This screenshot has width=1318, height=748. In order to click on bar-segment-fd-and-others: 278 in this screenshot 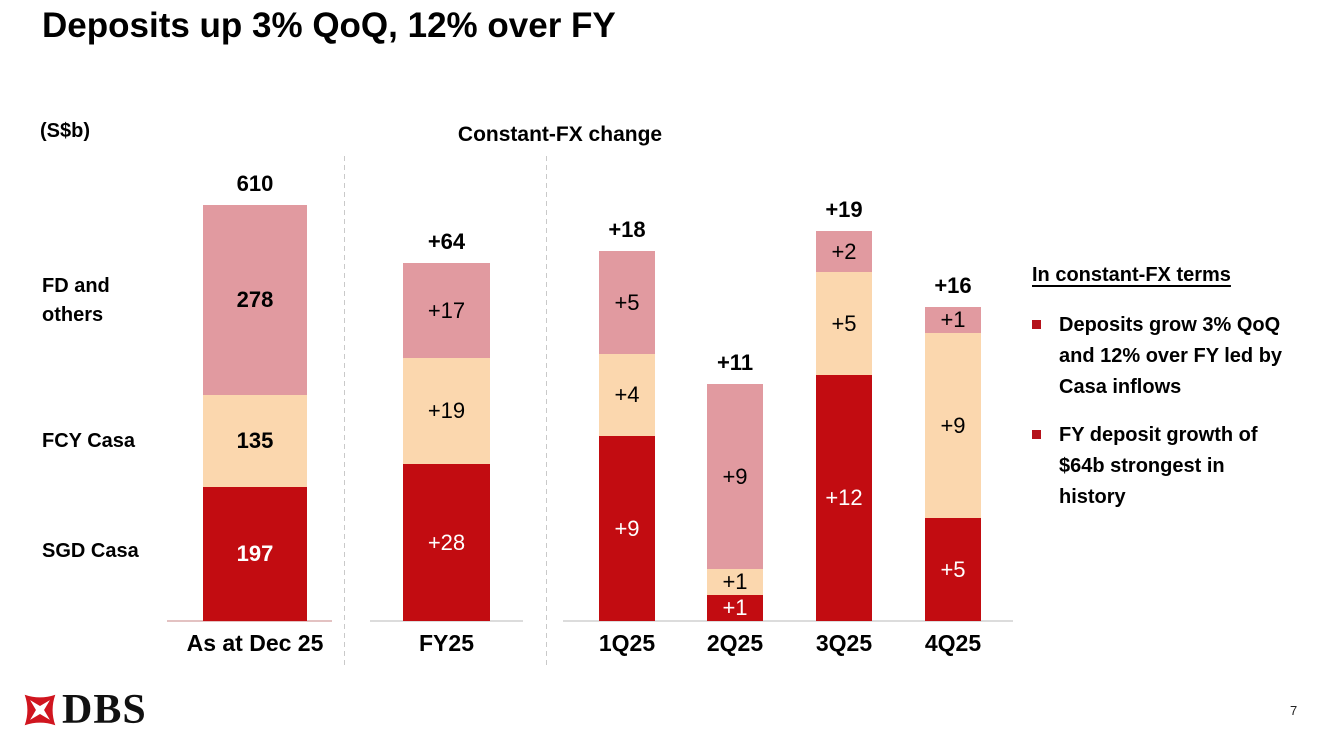, I will do `click(255, 300)`.